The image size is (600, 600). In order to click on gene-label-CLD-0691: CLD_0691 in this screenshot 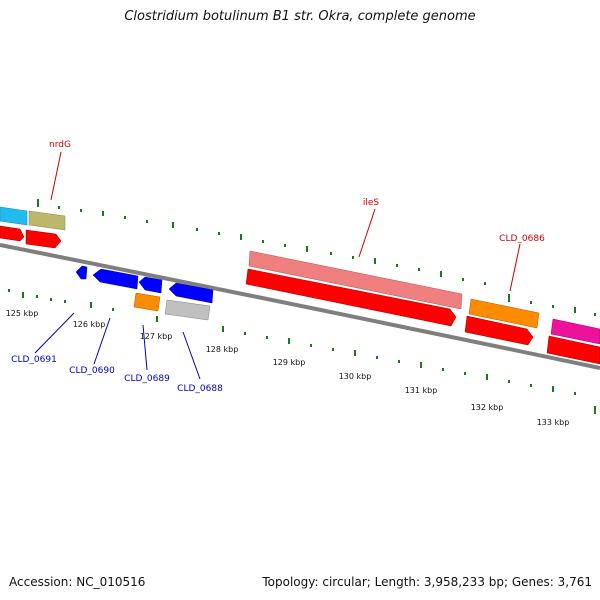, I will do `click(34, 360)`.